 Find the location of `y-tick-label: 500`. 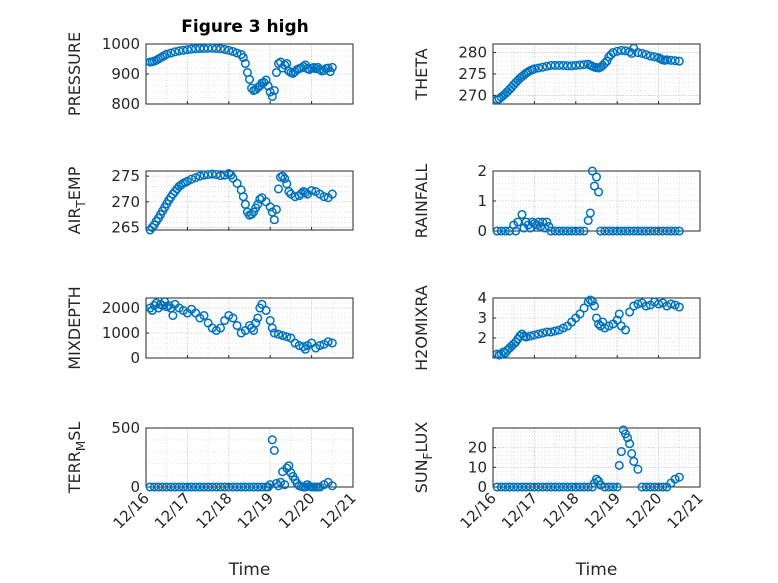

y-tick-label: 500 is located at coordinates (125, 428).